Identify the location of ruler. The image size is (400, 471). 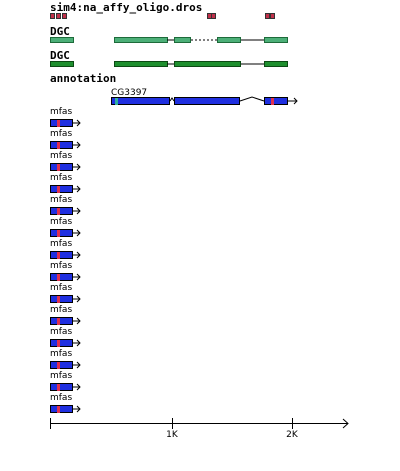
(199, 423).